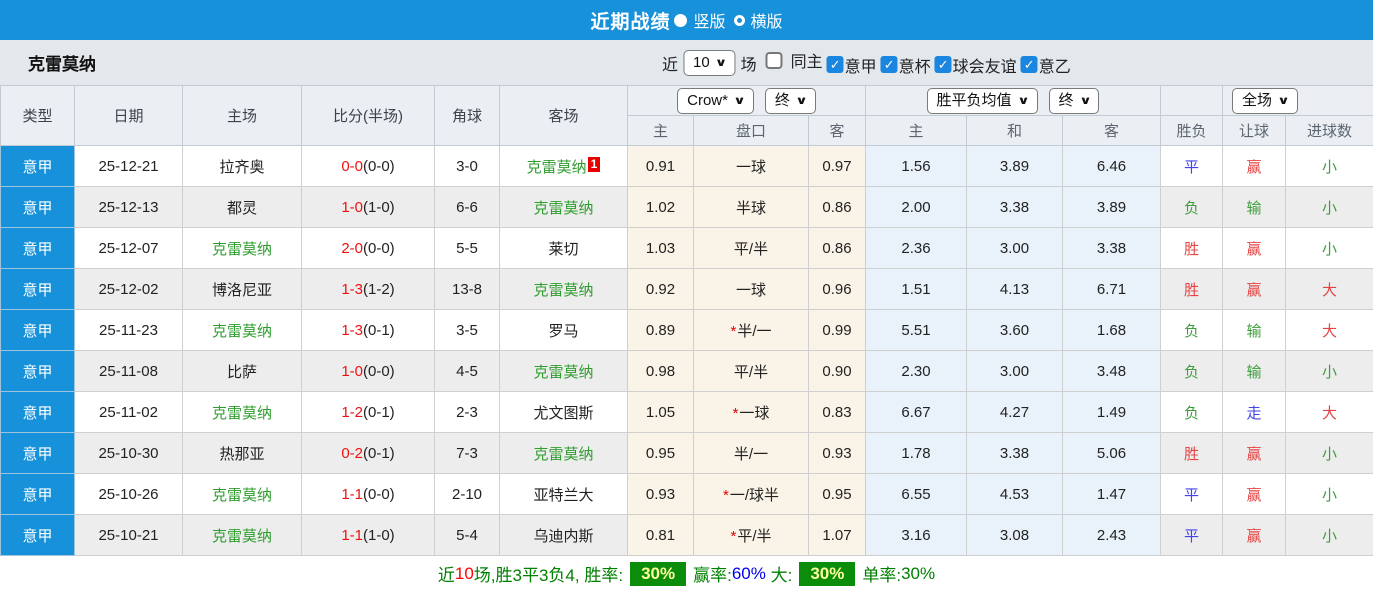 This screenshot has height=591, width=1373. Describe the element at coordinates (1014, 166) in the screenshot. I see `europe-draw-odds-cell: 3.89` at that location.